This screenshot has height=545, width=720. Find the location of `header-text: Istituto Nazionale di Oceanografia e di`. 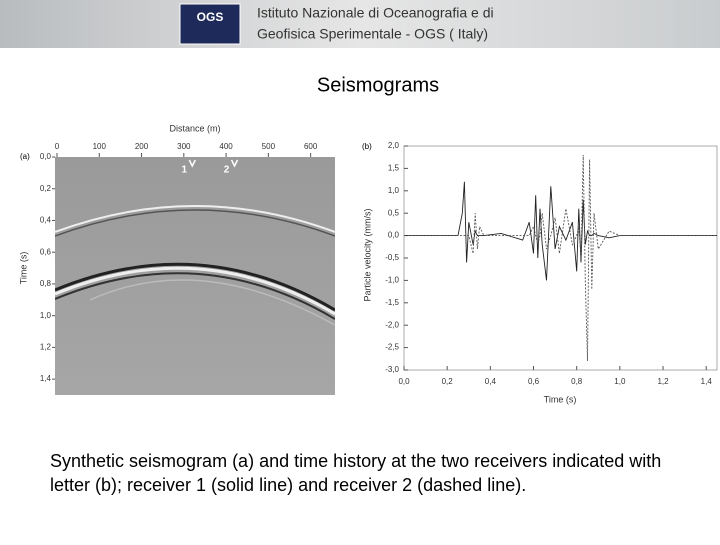

header-text: Istituto Nazionale di Oceanografia e di is located at coordinates (375, 13).